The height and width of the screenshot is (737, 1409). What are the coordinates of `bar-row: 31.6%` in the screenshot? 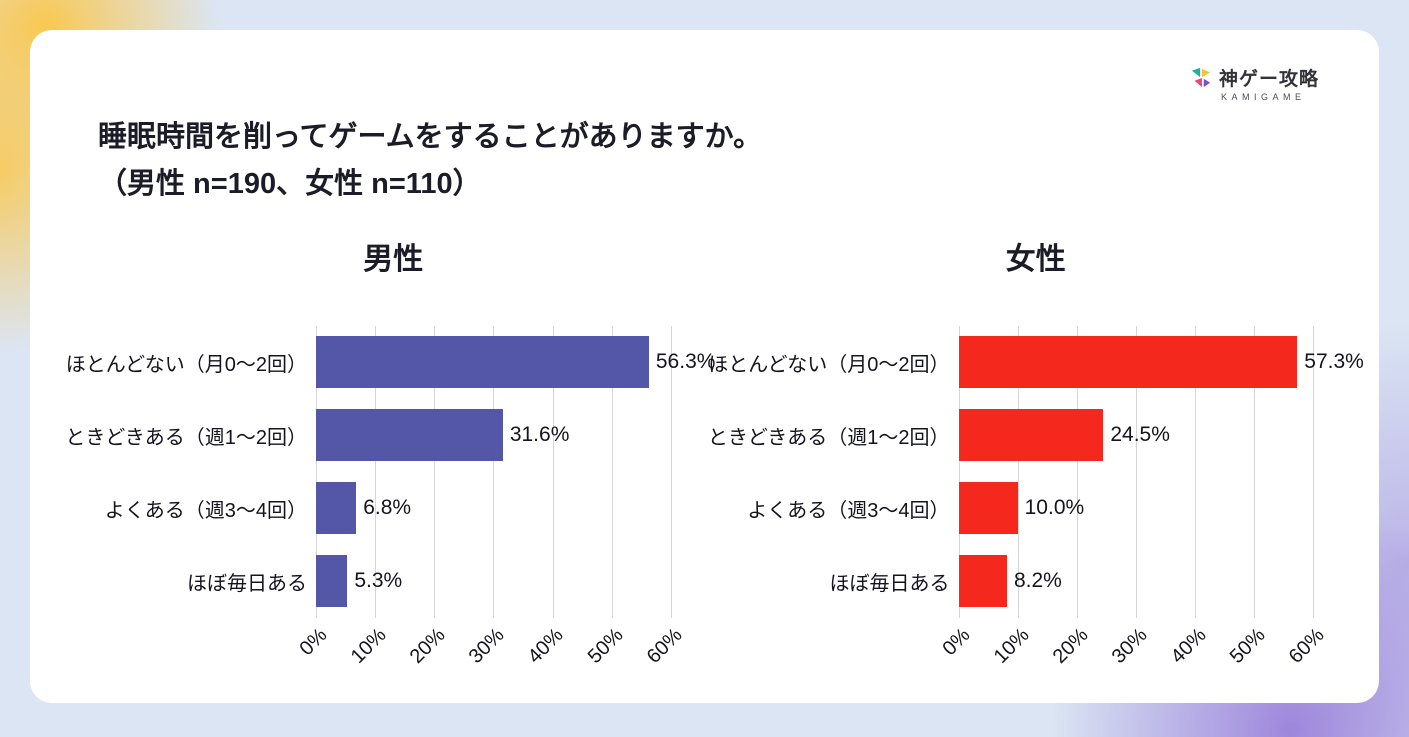 It's located at (502, 435).